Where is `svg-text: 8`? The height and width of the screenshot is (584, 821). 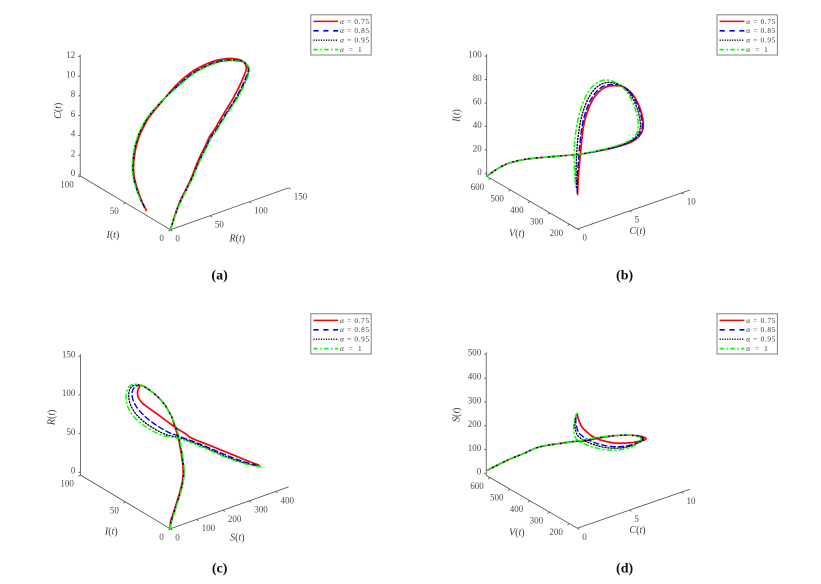 svg-text: 8 is located at coordinates (73, 94).